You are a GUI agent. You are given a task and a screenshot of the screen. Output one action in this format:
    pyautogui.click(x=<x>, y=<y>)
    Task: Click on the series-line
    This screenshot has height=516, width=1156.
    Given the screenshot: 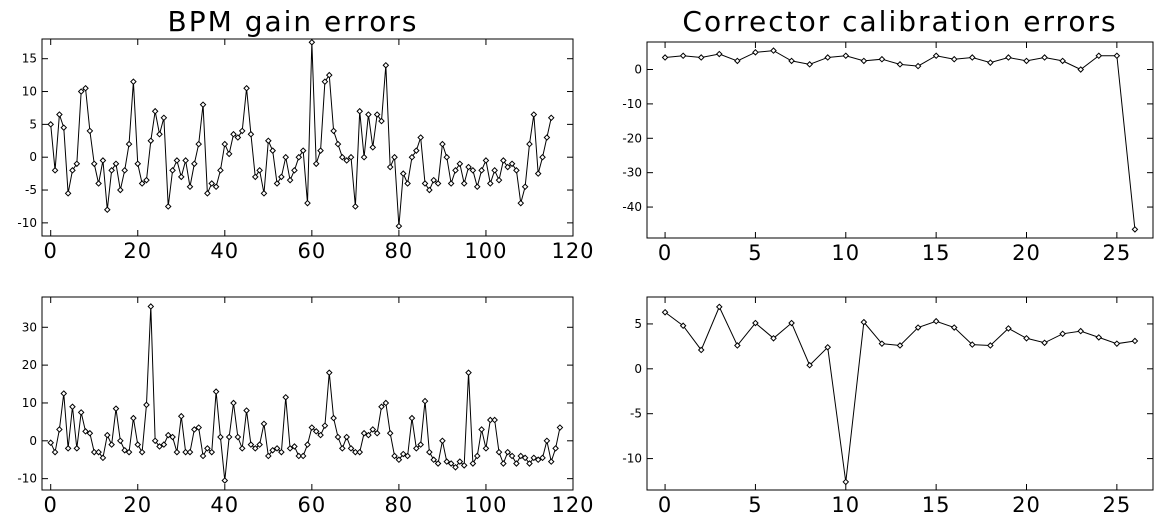 What is the action you would take?
    pyautogui.click(x=900, y=140)
    